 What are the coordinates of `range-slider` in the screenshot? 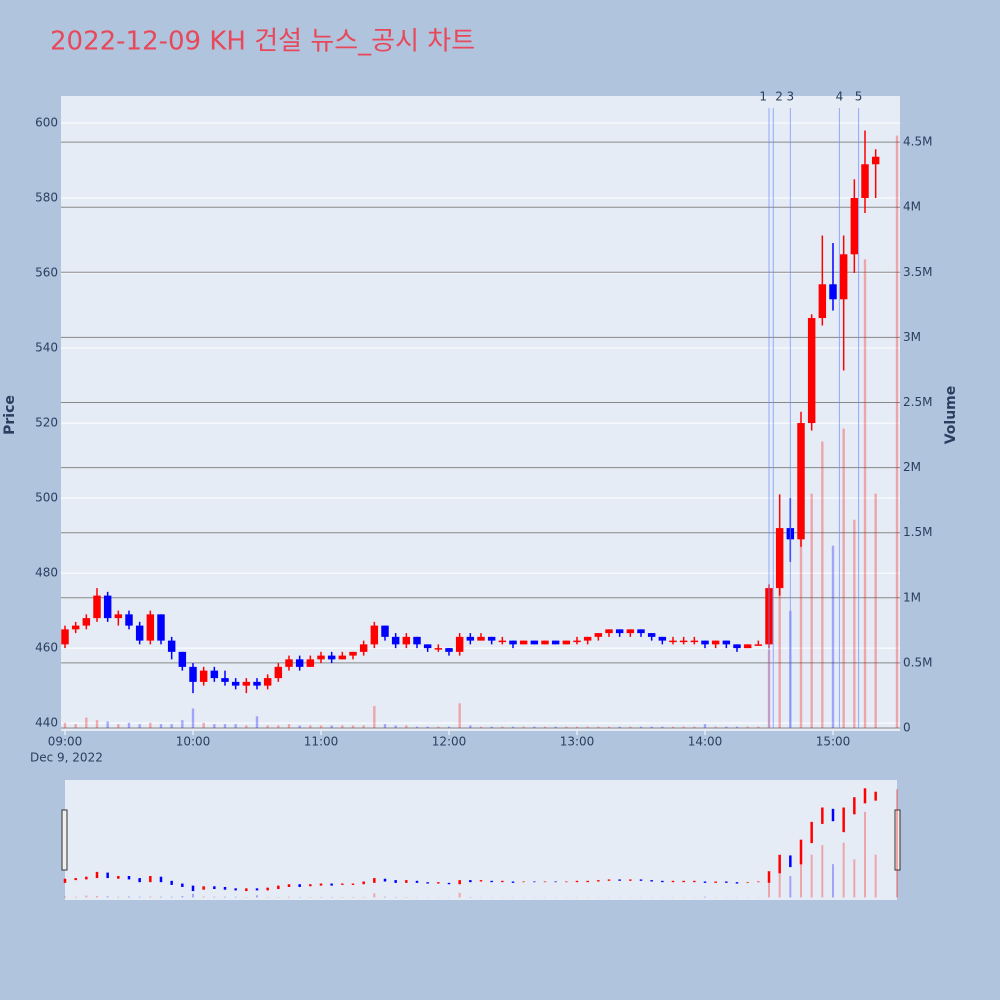 It's located at (481, 840).